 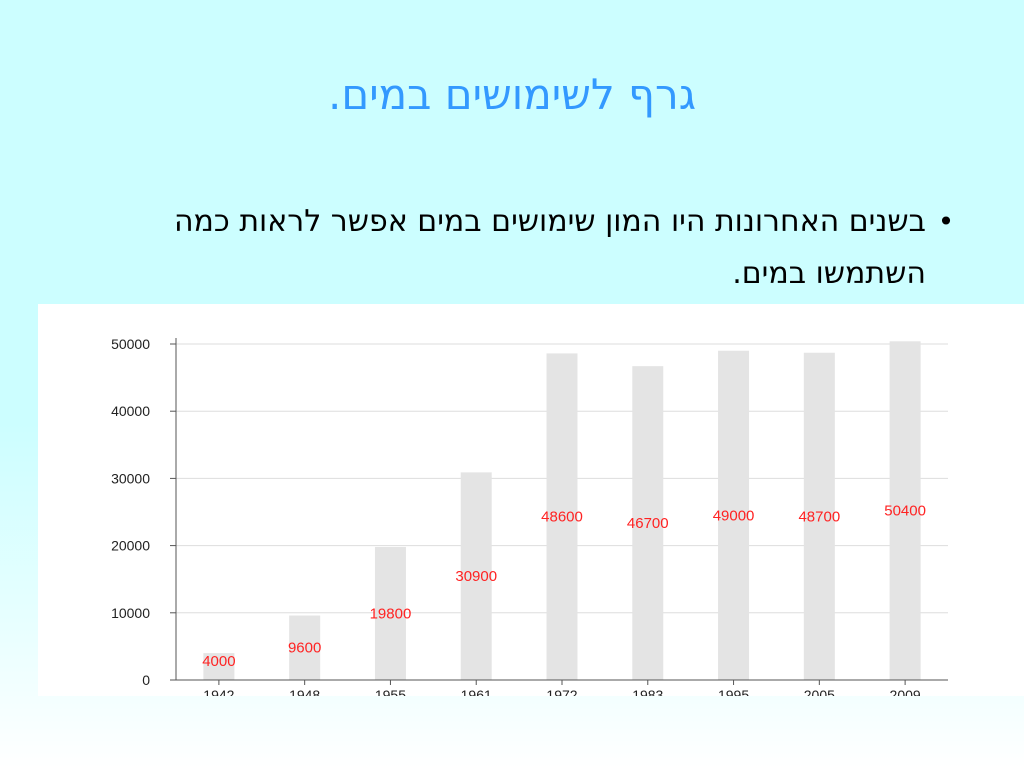 I want to click on bar-value-label: 30900, so click(x=476, y=576).